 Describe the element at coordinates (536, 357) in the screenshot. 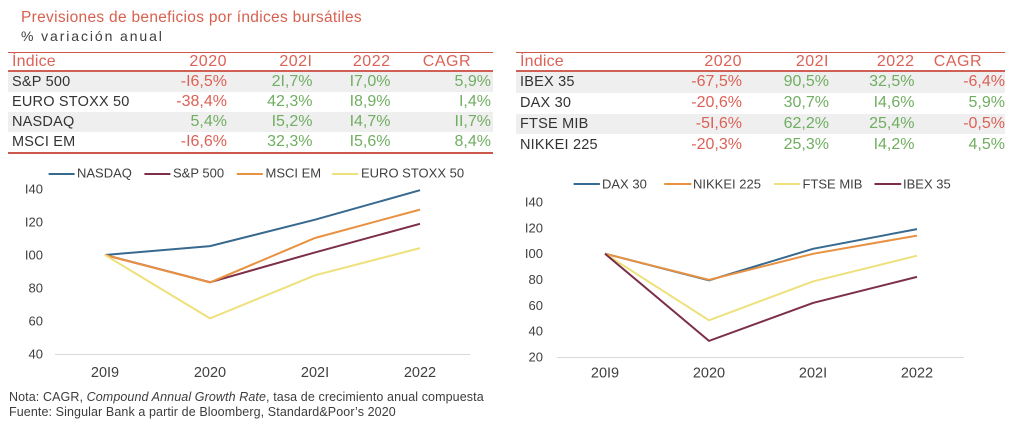

I see `svg-text: 20` at that location.